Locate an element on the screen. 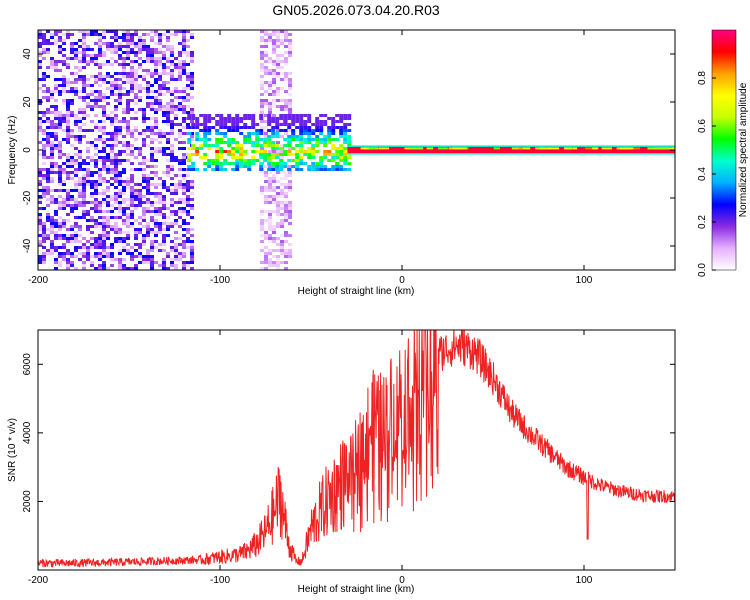  heatmap-cell-1932 is located at coordinates (278, 55).